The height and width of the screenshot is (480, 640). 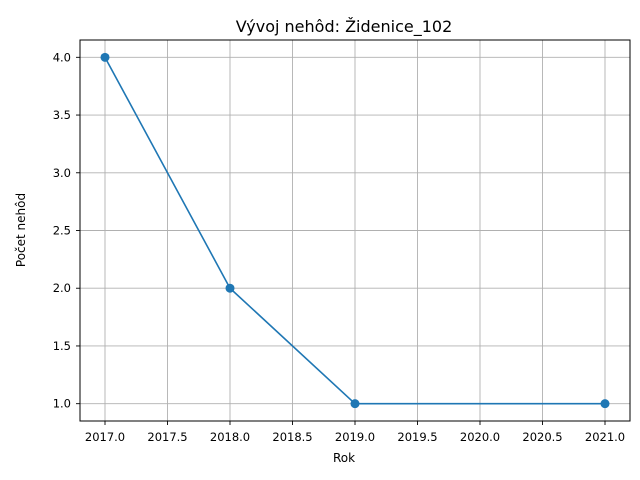 What do you see at coordinates (417, 437) in the screenshot?
I see `x-tick-label: 2019.5` at bounding box center [417, 437].